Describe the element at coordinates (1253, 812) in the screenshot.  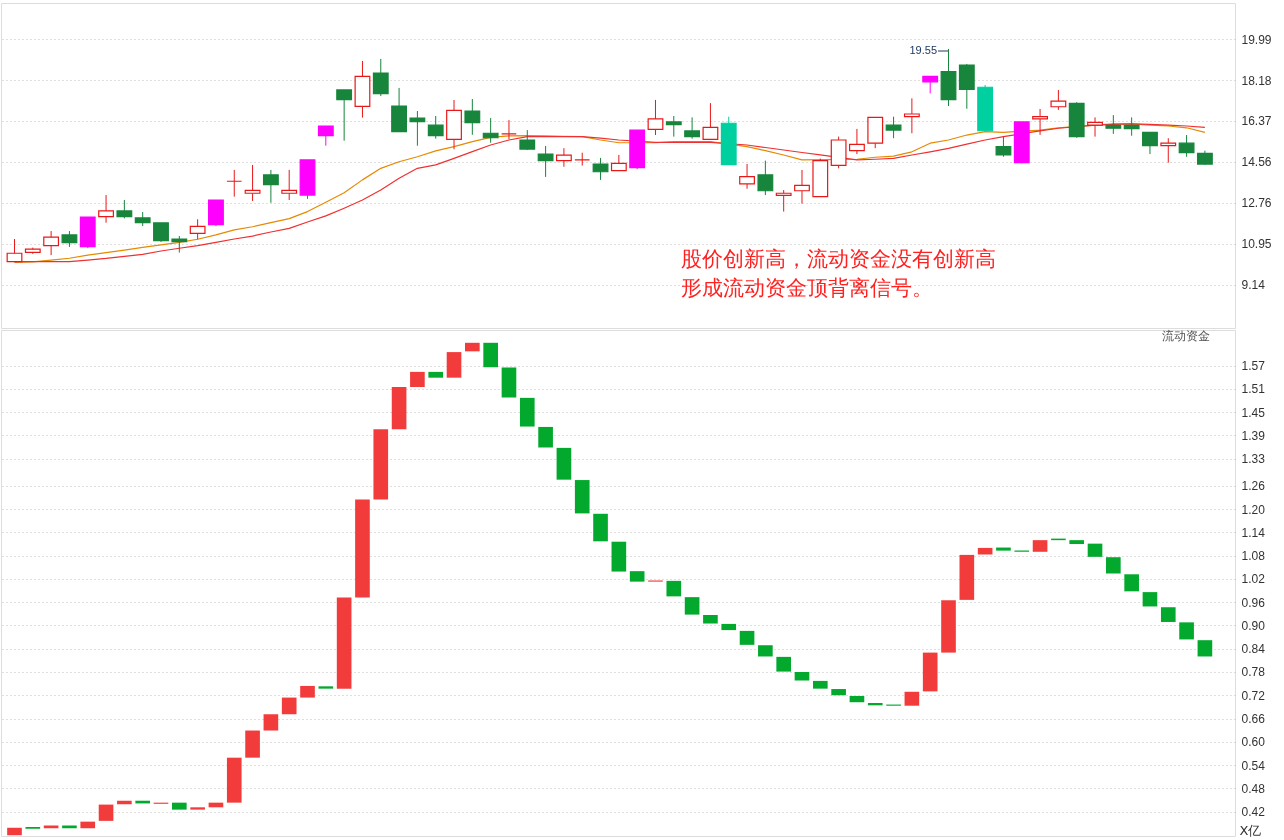
I see `y-tick-label: 0.42` at that location.